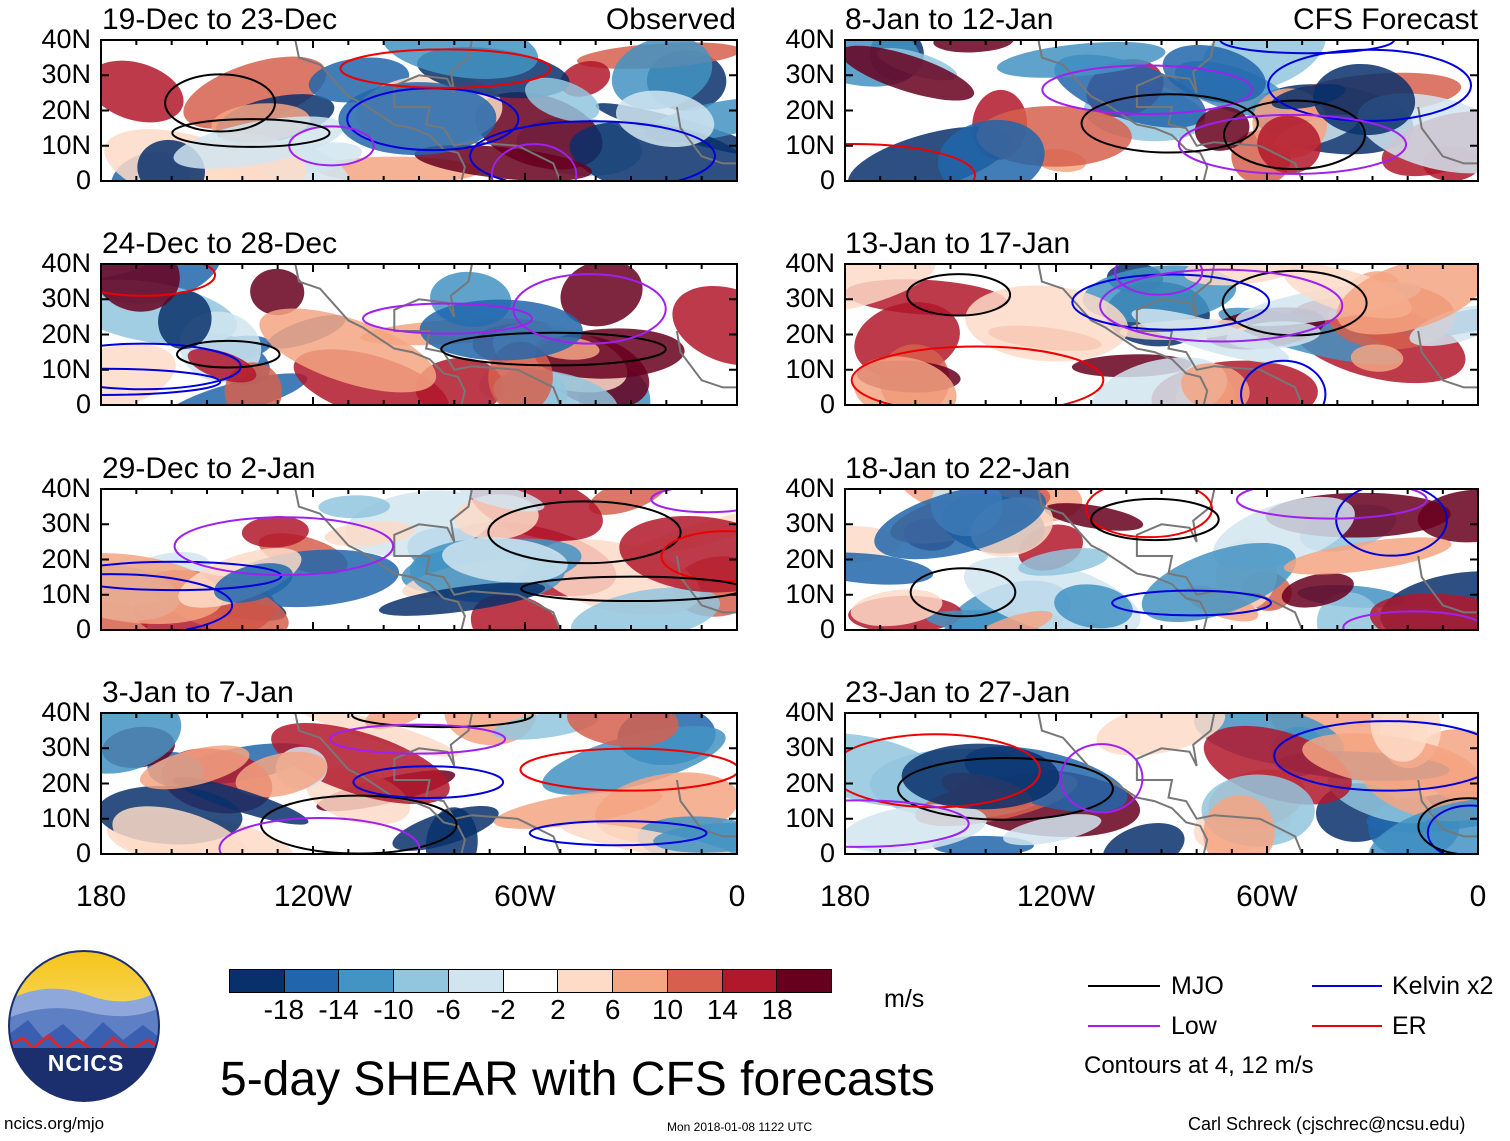 The height and width of the screenshot is (1141, 1510). What do you see at coordinates (577, 1079) in the screenshot?
I see `chart-title: 5-day SHEAR with CFS forecasts` at bounding box center [577, 1079].